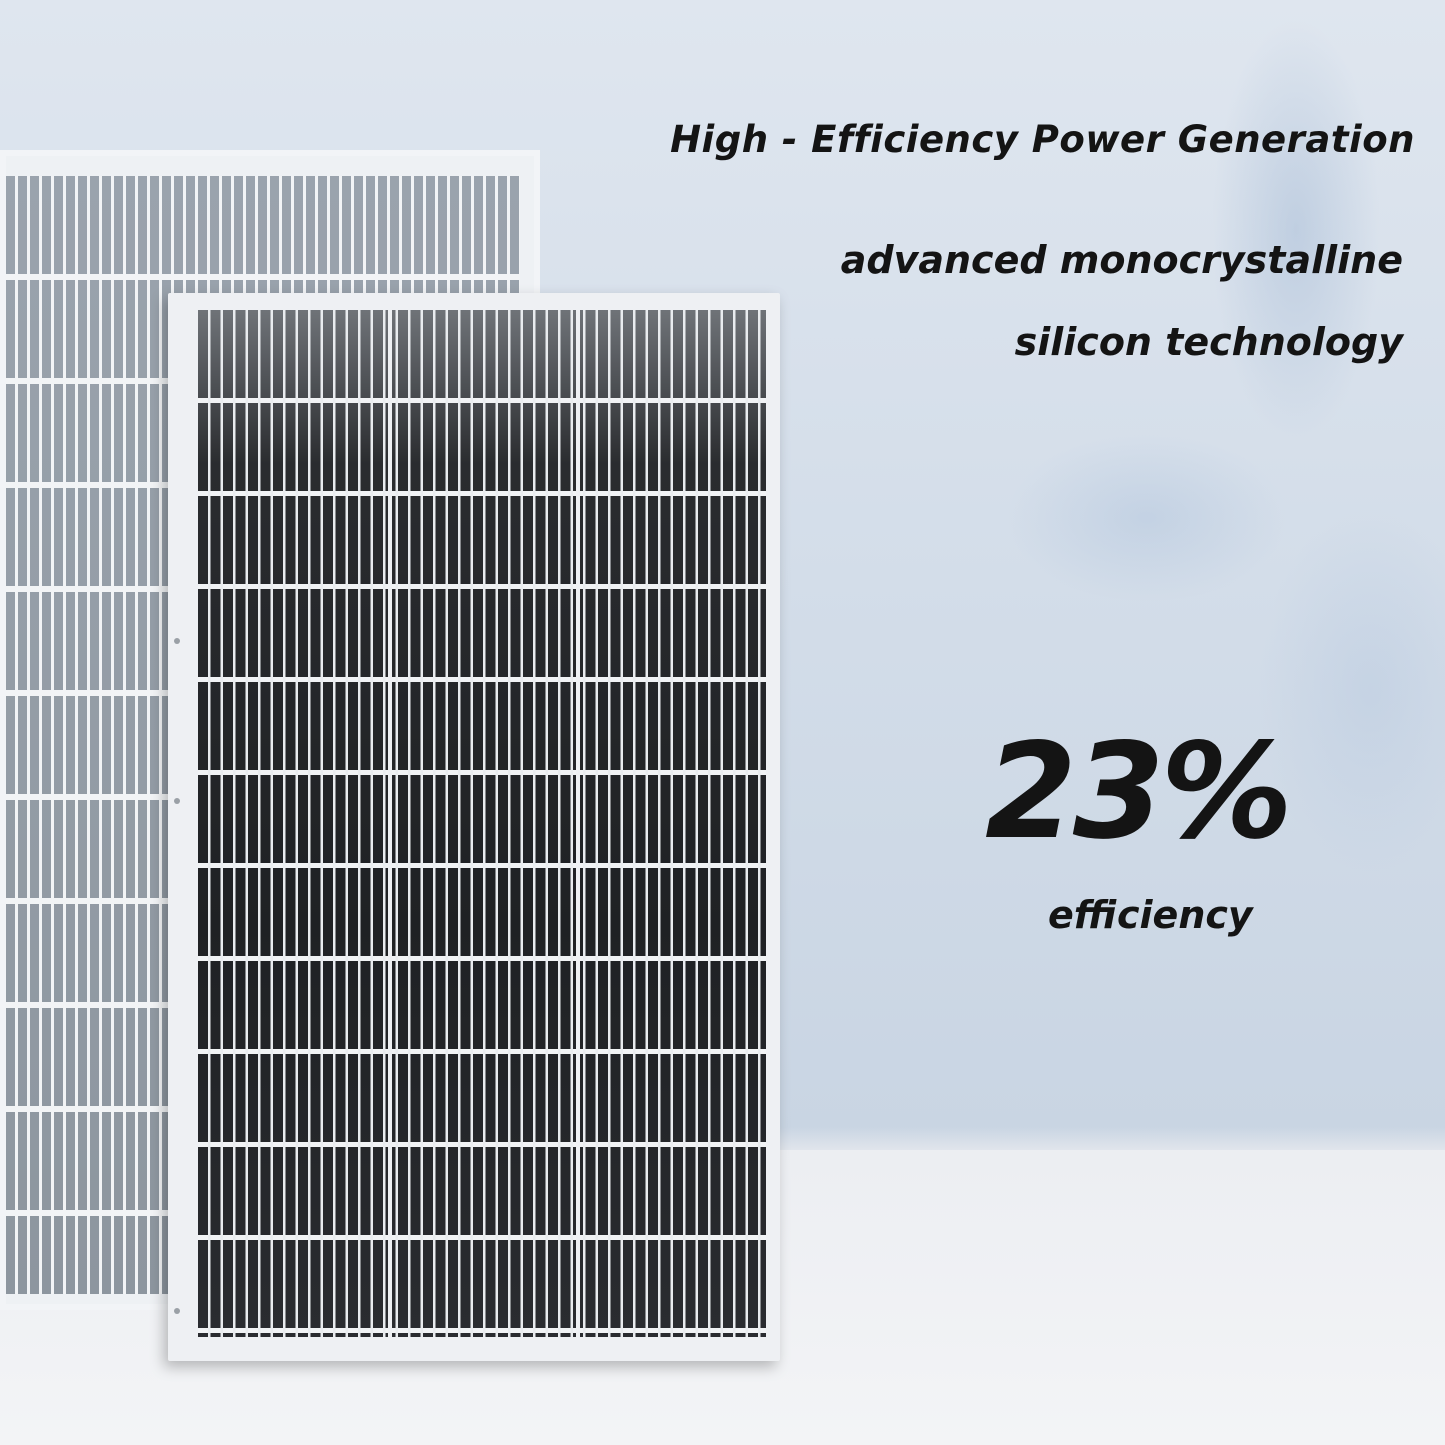  I want to click on subtitle-line-2: silicon technology, so click(1208, 342).